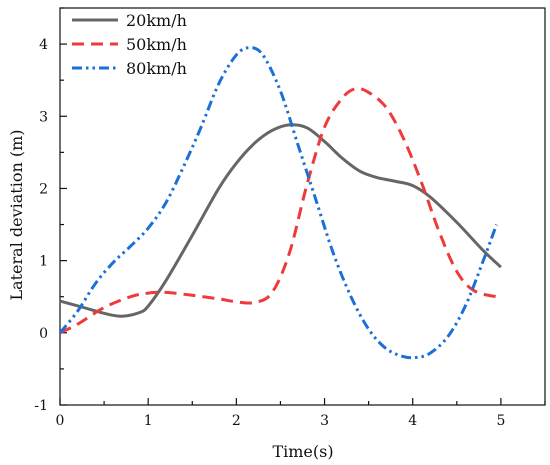 This screenshot has height=465, width=550. What do you see at coordinates (156, 44) in the screenshot?
I see `legend-label-2: 50km/h` at bounding box center [156, 44].